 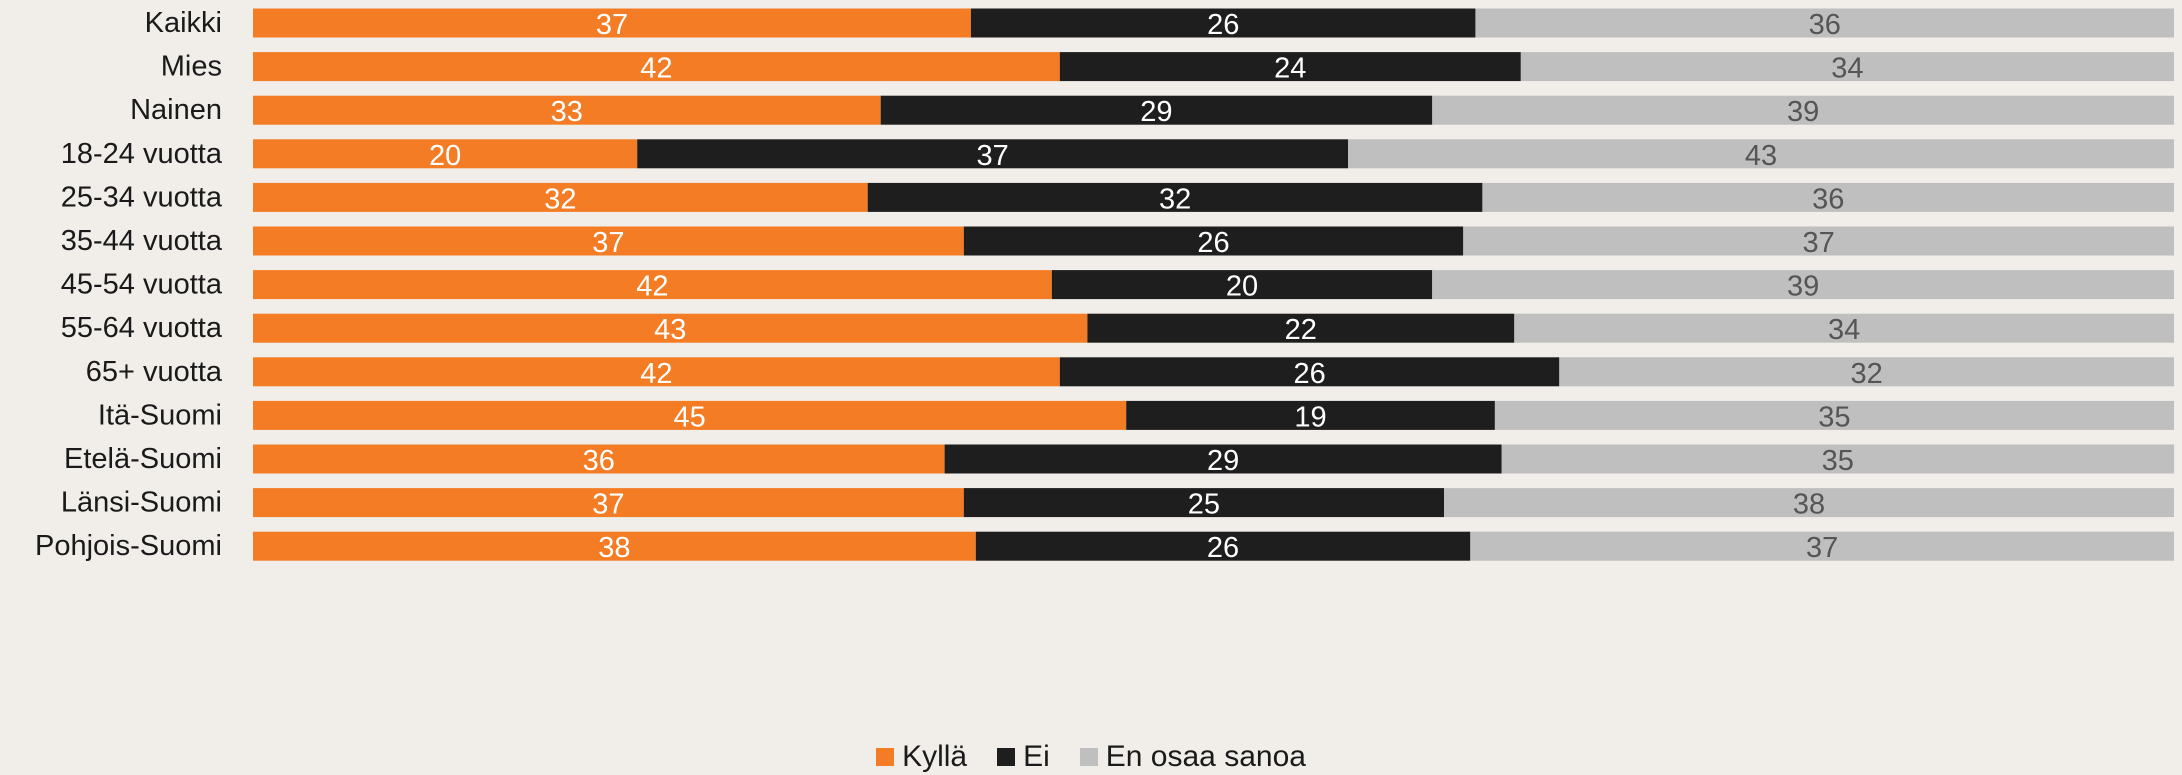 I want to click on category-label: Kaikki, so click(x=183, y=23).